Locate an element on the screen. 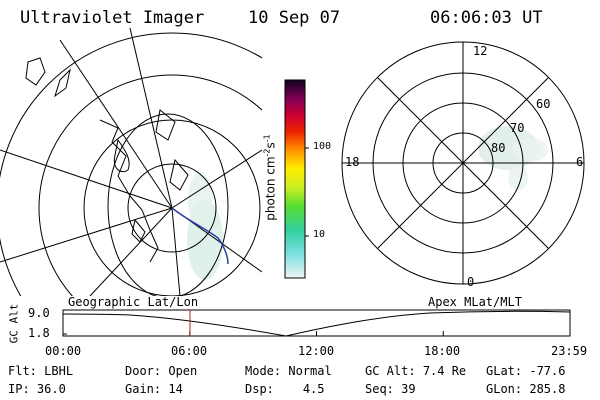 The height and width of the screenshot is (400, 600). latitude-circle is located at coordinates (172, 208).